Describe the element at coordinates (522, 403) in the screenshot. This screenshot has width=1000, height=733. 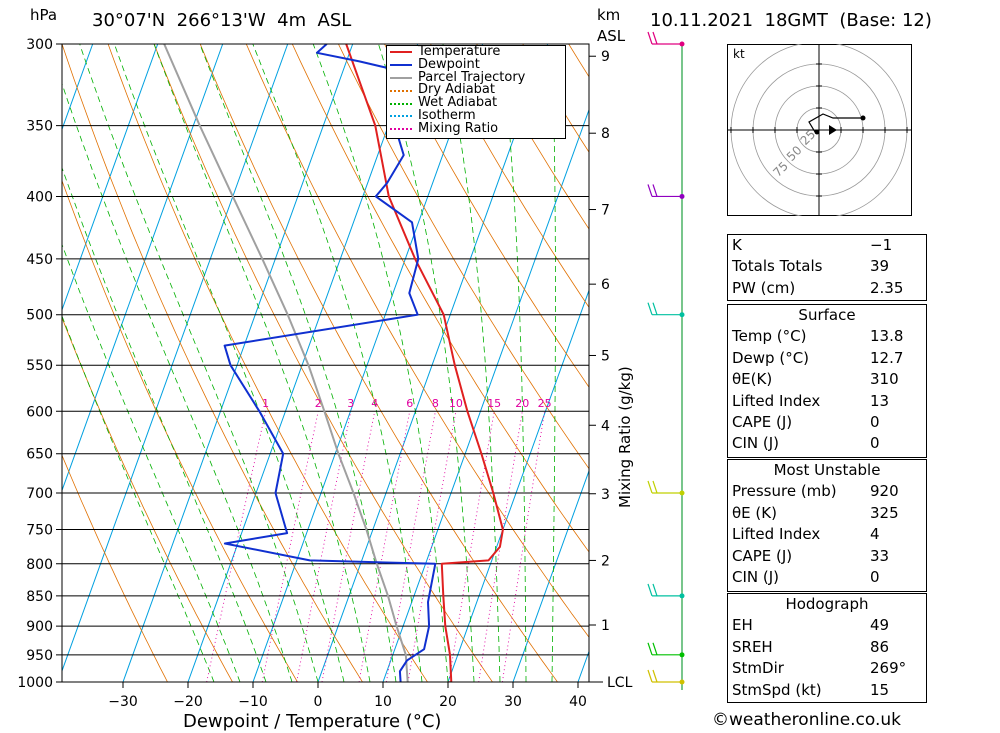
I see `mixing-ratio-label: 20` at that location.